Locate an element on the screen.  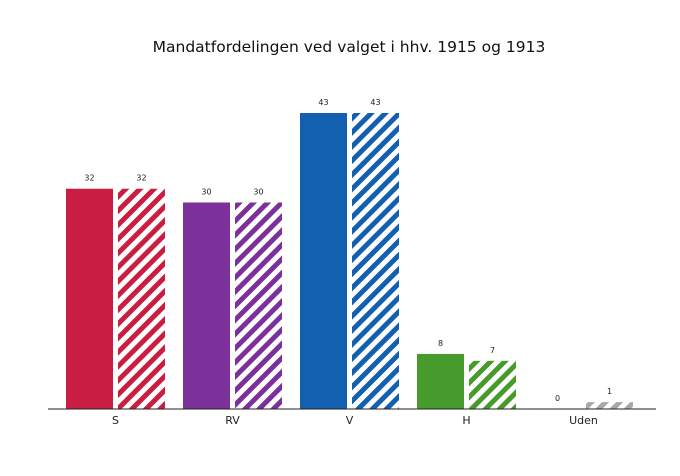
bar-uden-hatched is located at coordinates (609, 405).